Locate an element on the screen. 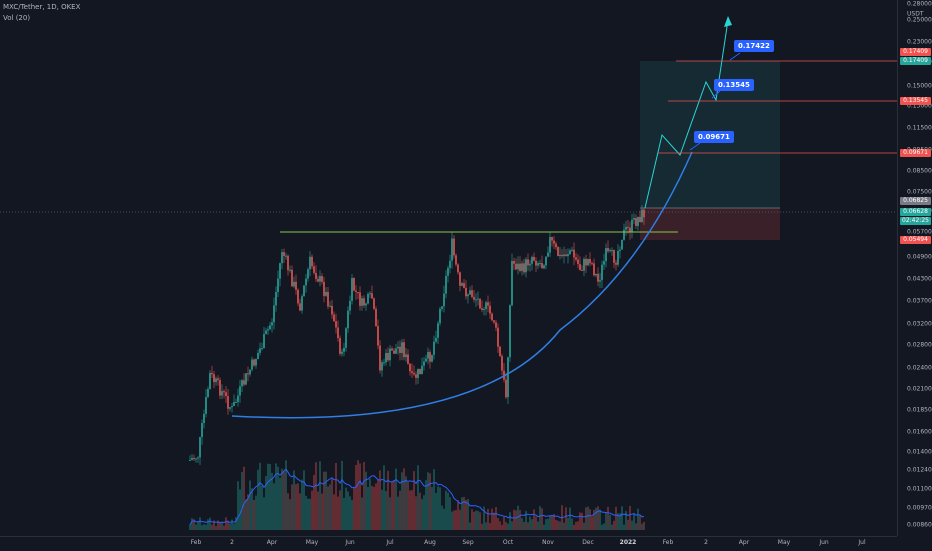 The width and height of the screenshot is (932, 551). price-label: 0.01600 is located at coordinates (919, 432).